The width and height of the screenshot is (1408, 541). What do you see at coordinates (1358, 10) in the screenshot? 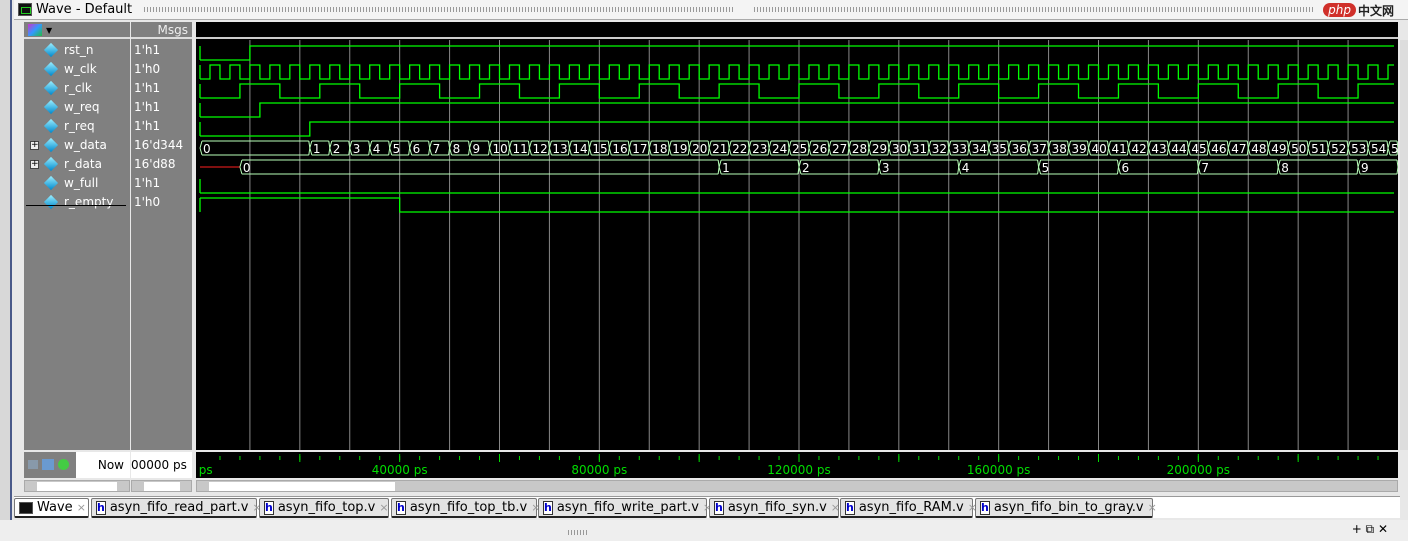
I see `watermark-logo: php 中文网` at bounding box center [1358, 10].